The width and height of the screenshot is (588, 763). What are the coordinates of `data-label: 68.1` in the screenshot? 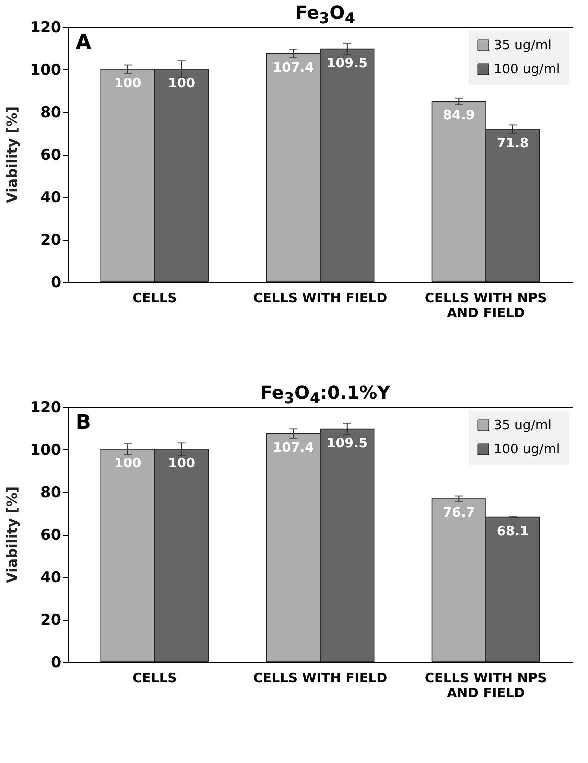 It's located at (513, 532).